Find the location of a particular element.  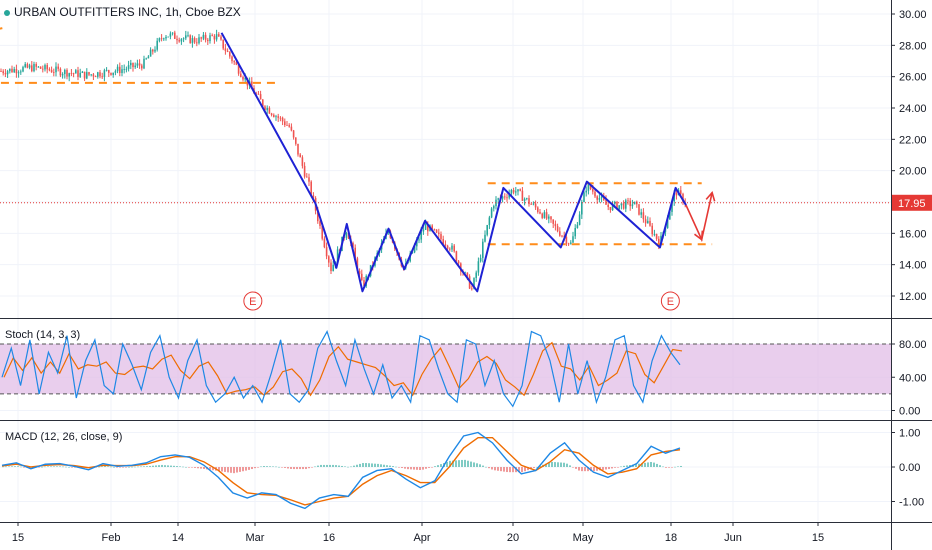

macd-legend-label: MACD (12, 26, close, 9) is located at coordinates (64, 437).